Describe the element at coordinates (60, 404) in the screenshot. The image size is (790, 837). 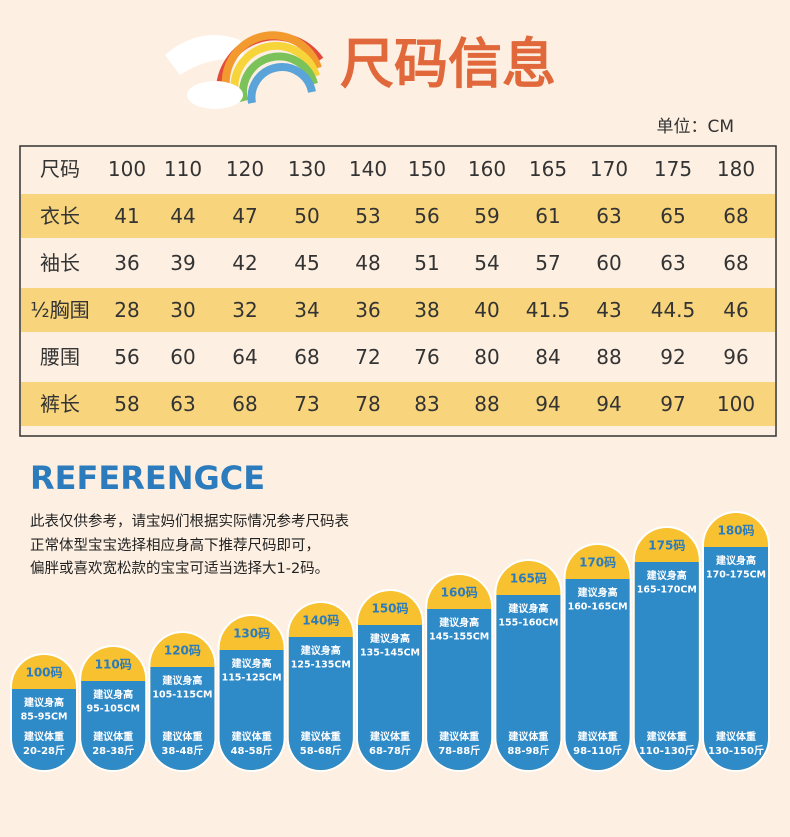
I see `cell: 裤长` at that location.